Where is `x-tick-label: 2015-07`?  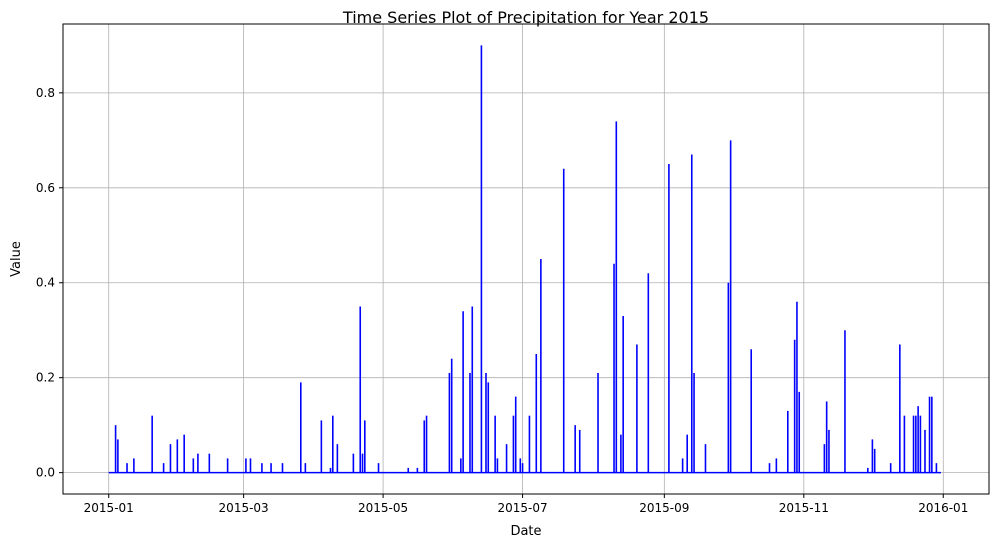
x-tick-label: 2015-07 is located at coordinates (523, 508).